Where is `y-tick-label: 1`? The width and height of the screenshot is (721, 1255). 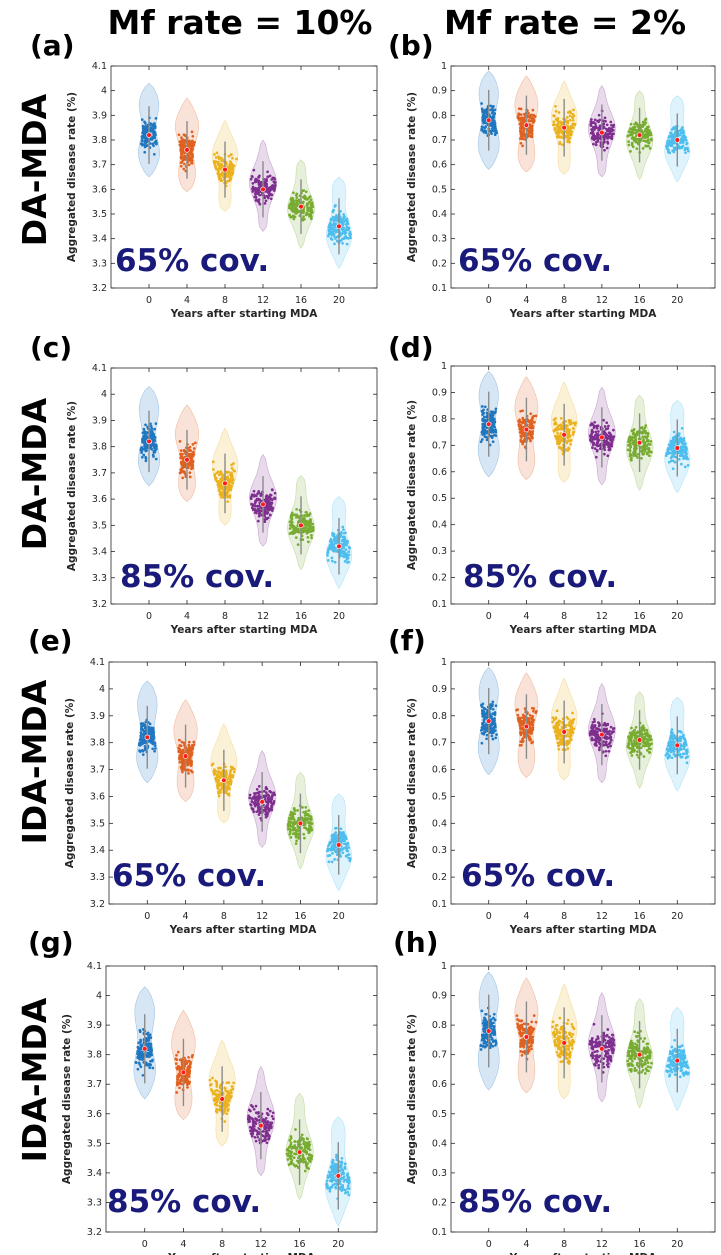 y-tick-label: 1 is located at coordinates (444, 66).